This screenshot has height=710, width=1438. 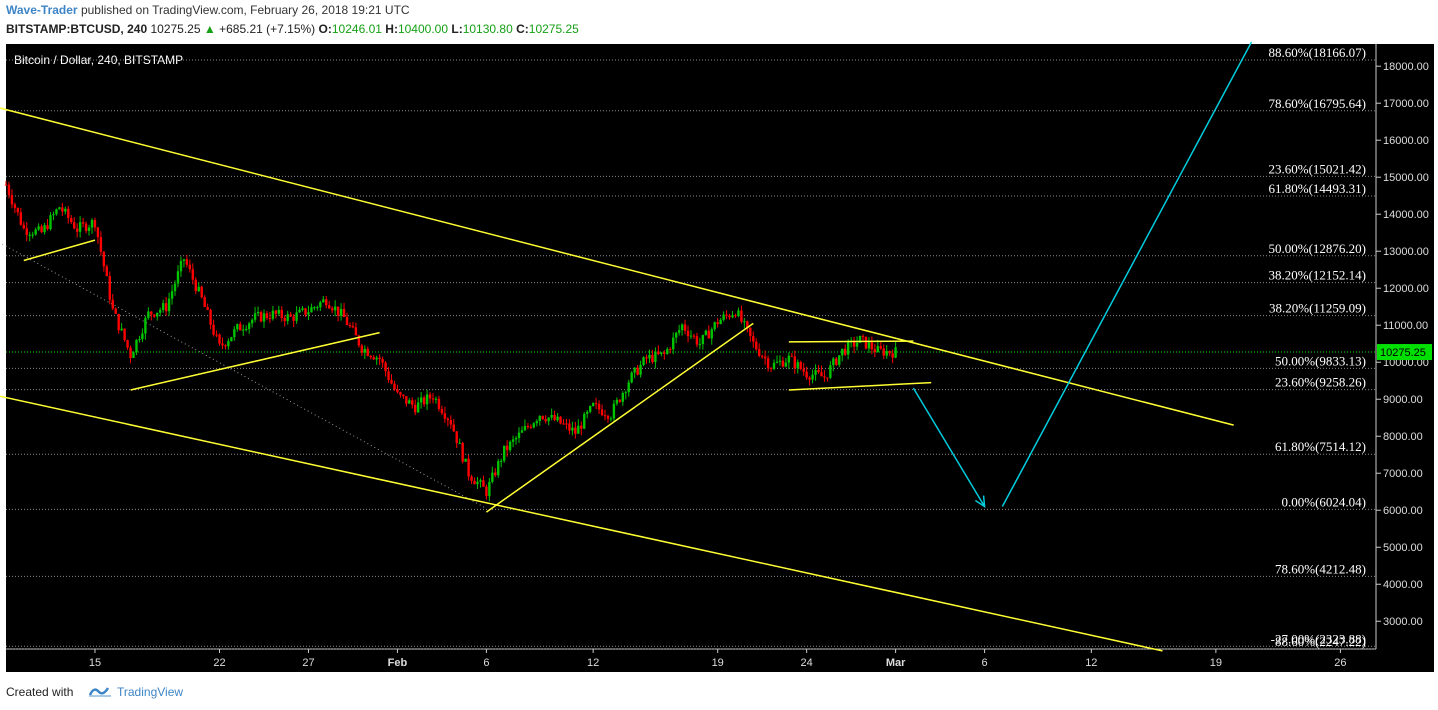 What do you see at coordinates (1091, 663) in the screenshot?
I see `x-tick-label: 12` at bounding box center [1091, 663].